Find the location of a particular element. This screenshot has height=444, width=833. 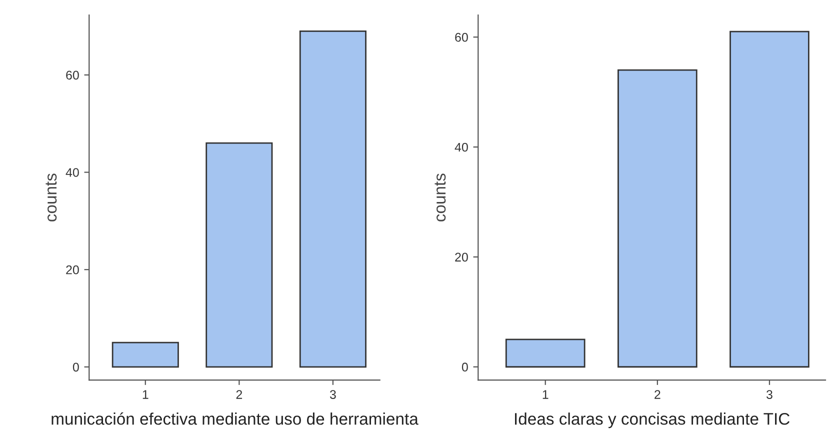

x-axis-title: municación efectiva mediante uso de herramienta is located at coordinates (235, 418).